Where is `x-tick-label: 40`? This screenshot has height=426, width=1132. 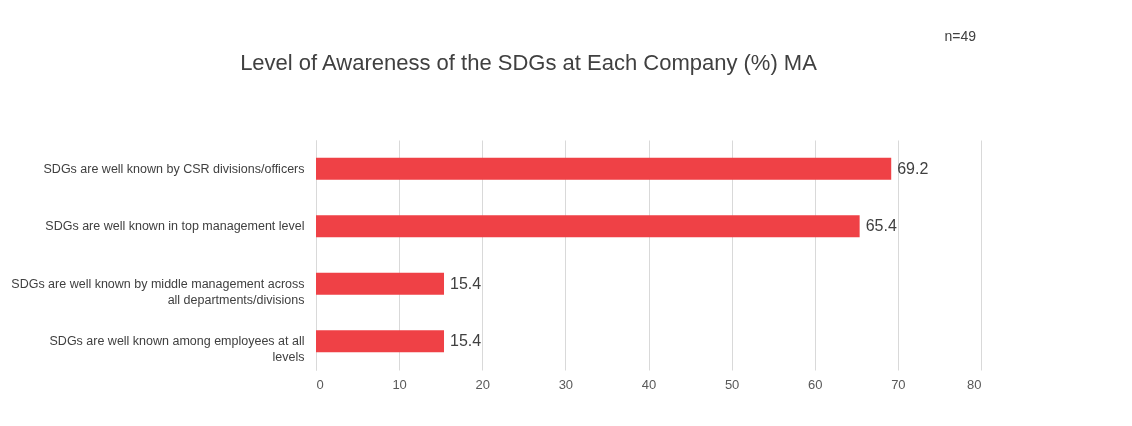
x-tick-label: 40 is located at coordinates (649, 384).